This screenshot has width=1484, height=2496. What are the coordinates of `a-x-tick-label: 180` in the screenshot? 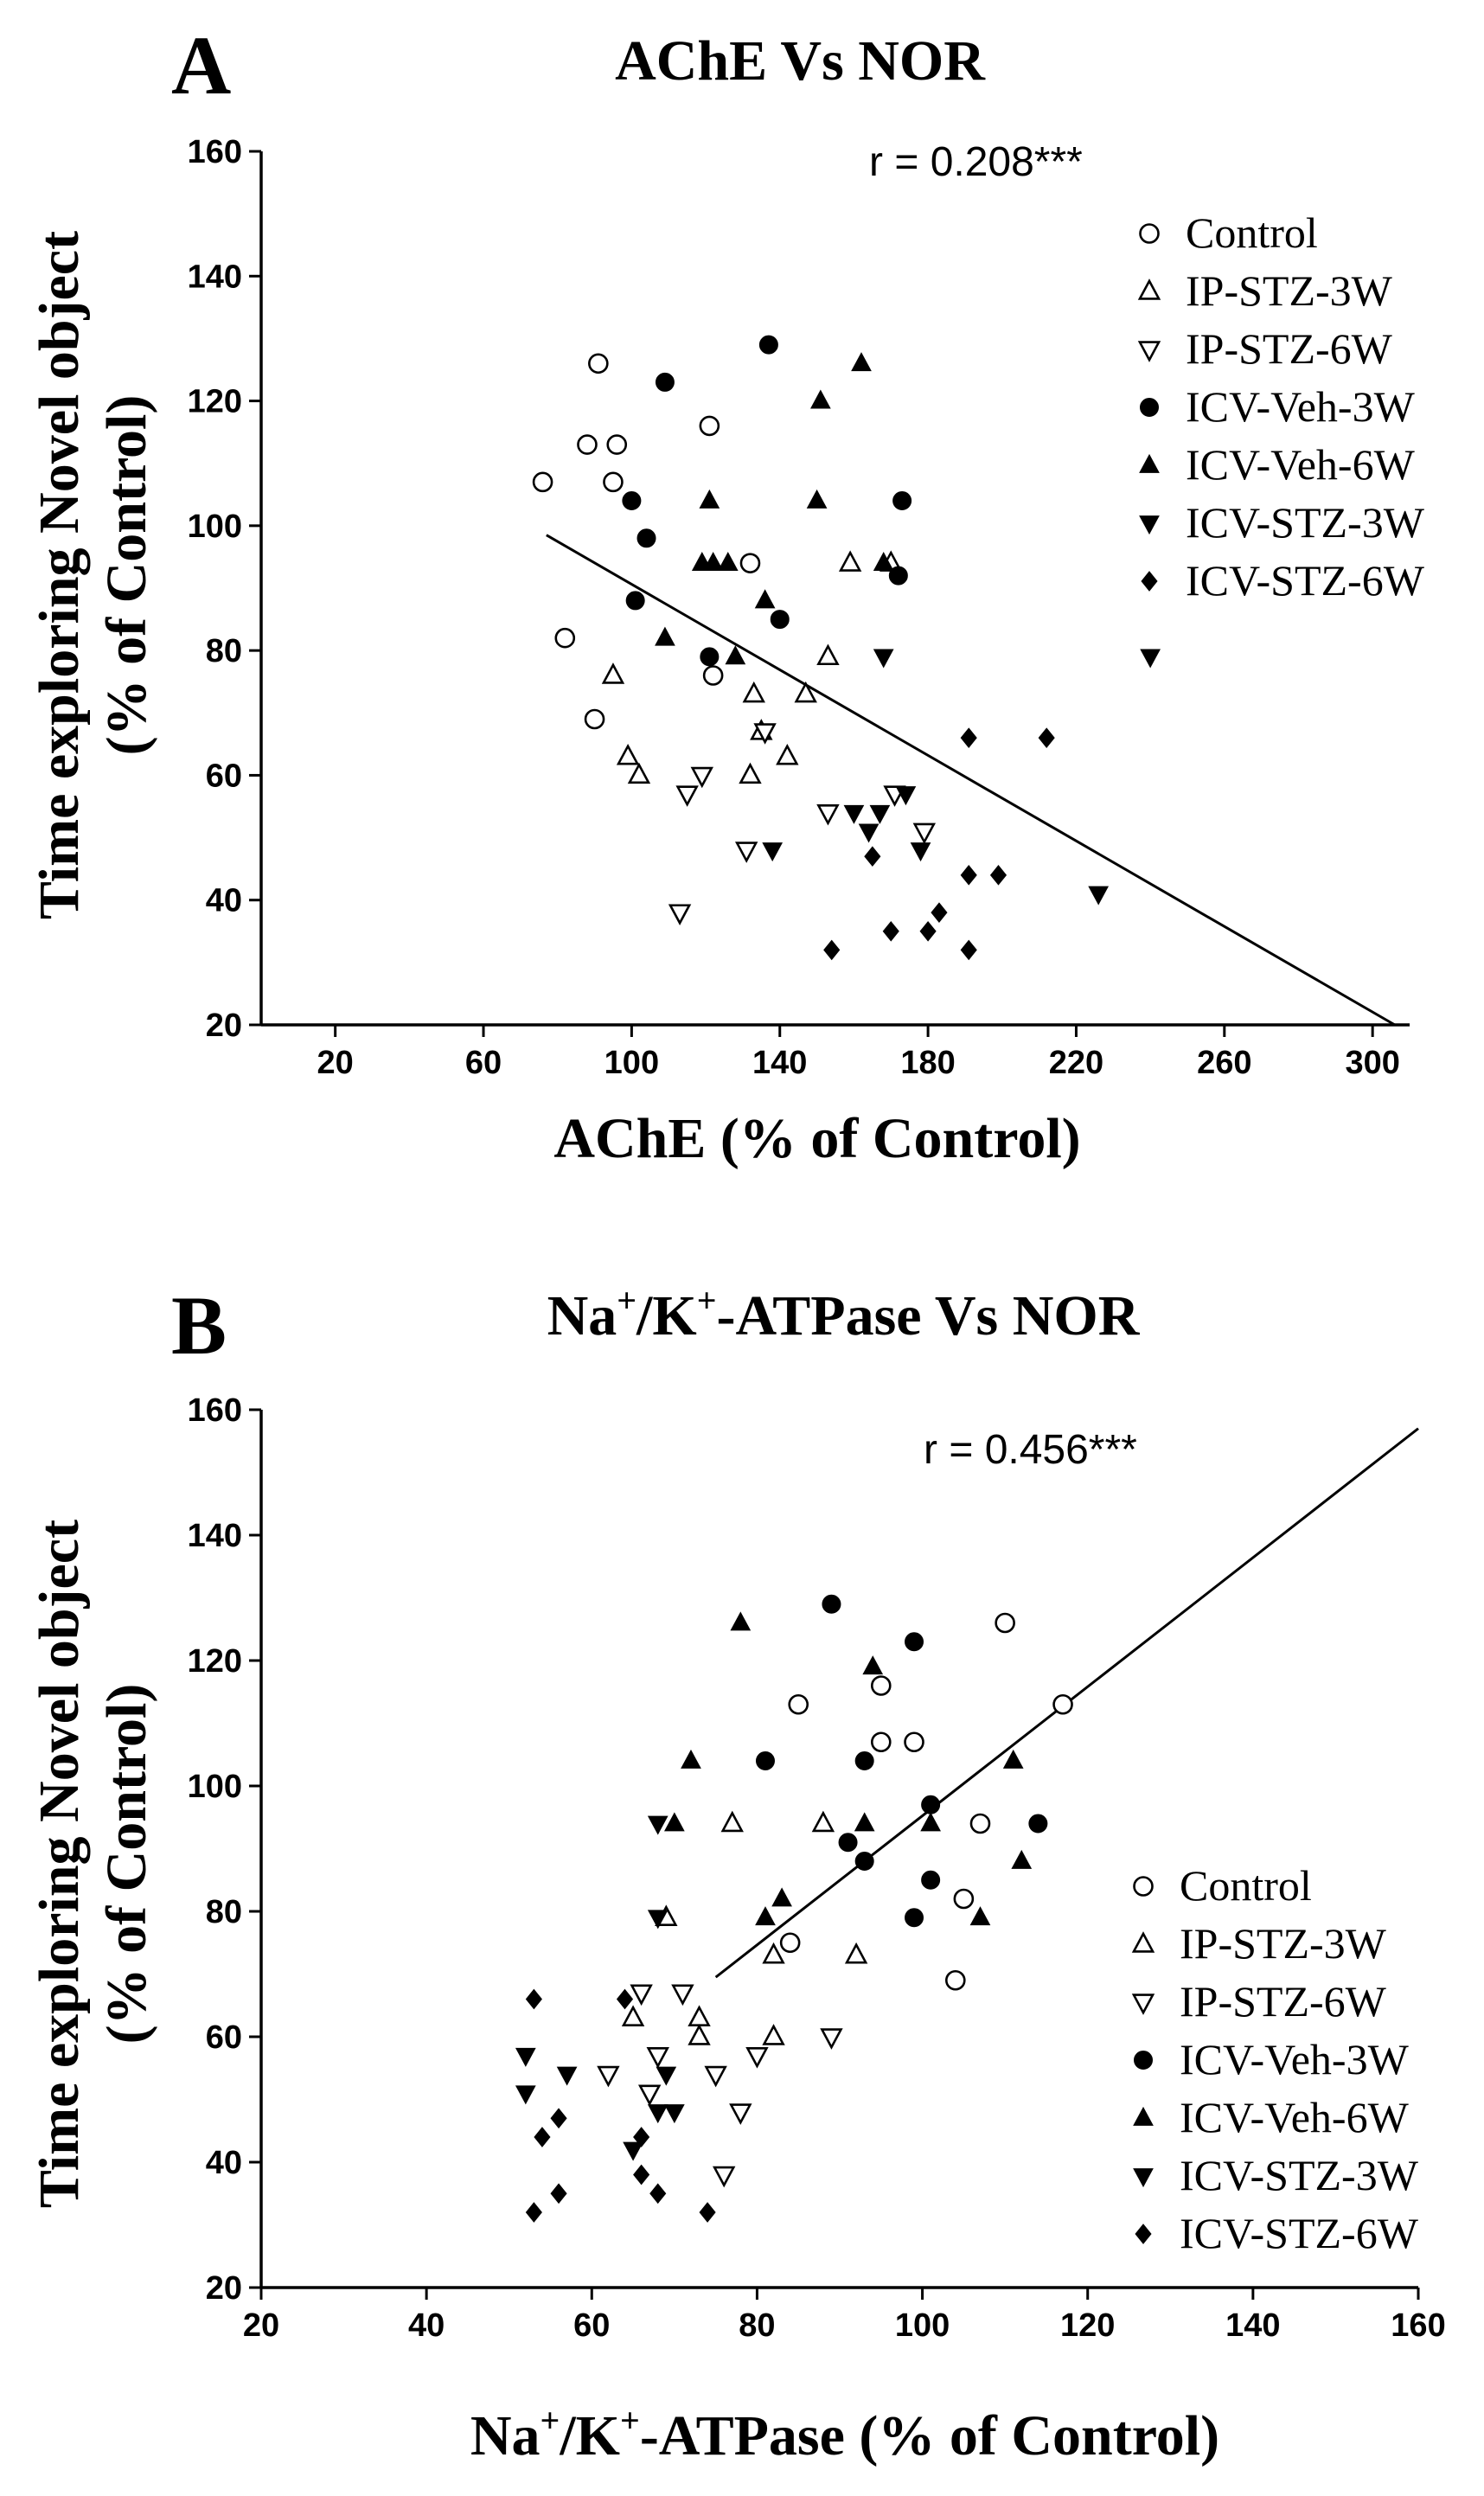 It's located at (927, 1063).